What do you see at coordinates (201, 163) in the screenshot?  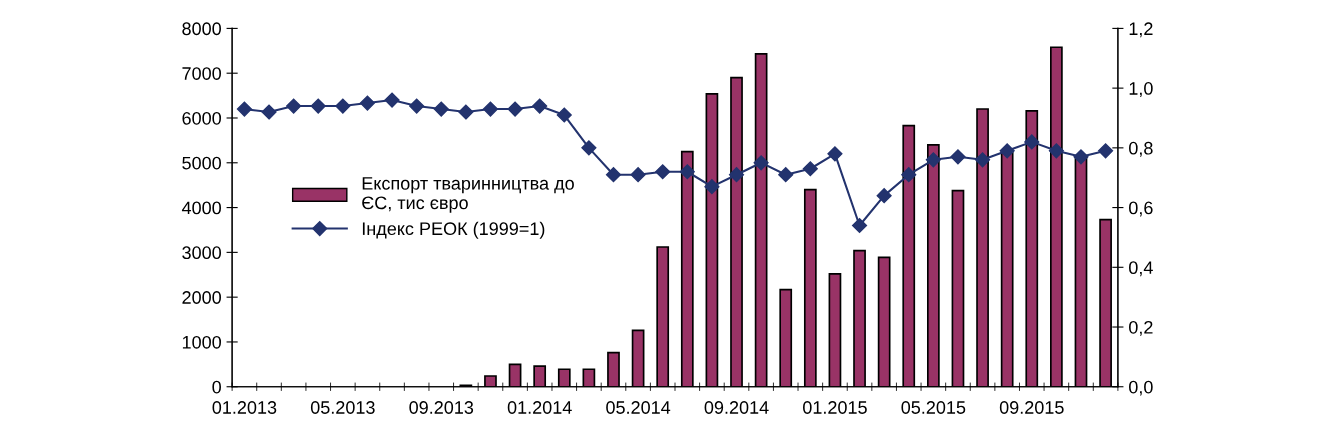 I see `y-tick-label: 5000` at bounding box center [201, 163].